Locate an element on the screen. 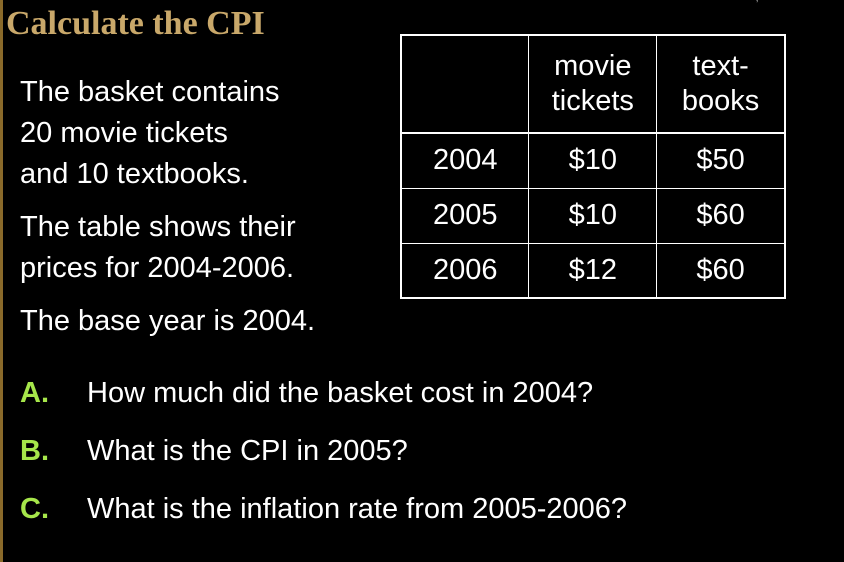 The image size is (844, 562). price-table-row: 2005 $10 $60 is located at coordinates (593, 215).